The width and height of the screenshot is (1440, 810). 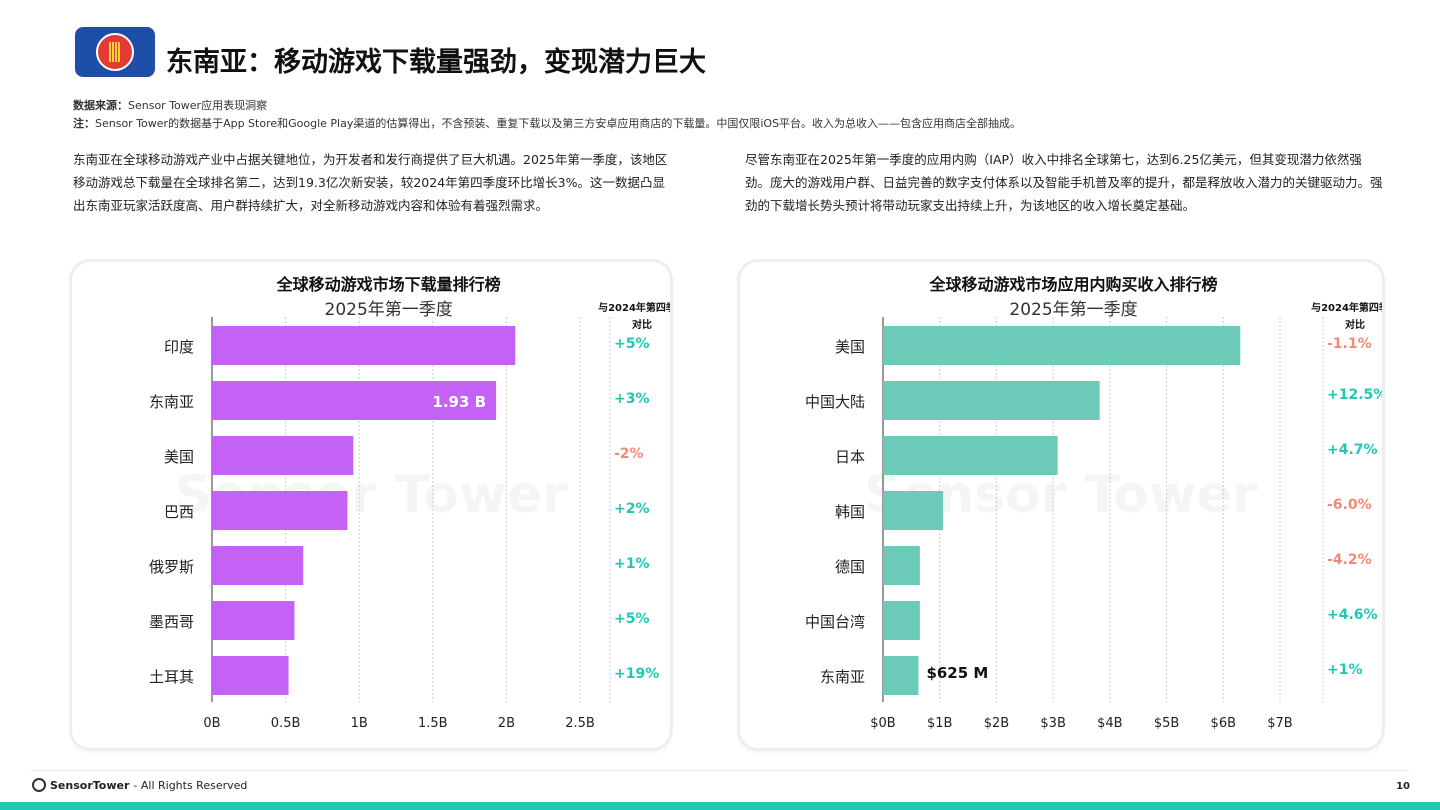 What do you see at coordinates (433, 723) in the screenshot?
I see `x-tick-label: 1.5B` at bounding box center [433, 723].